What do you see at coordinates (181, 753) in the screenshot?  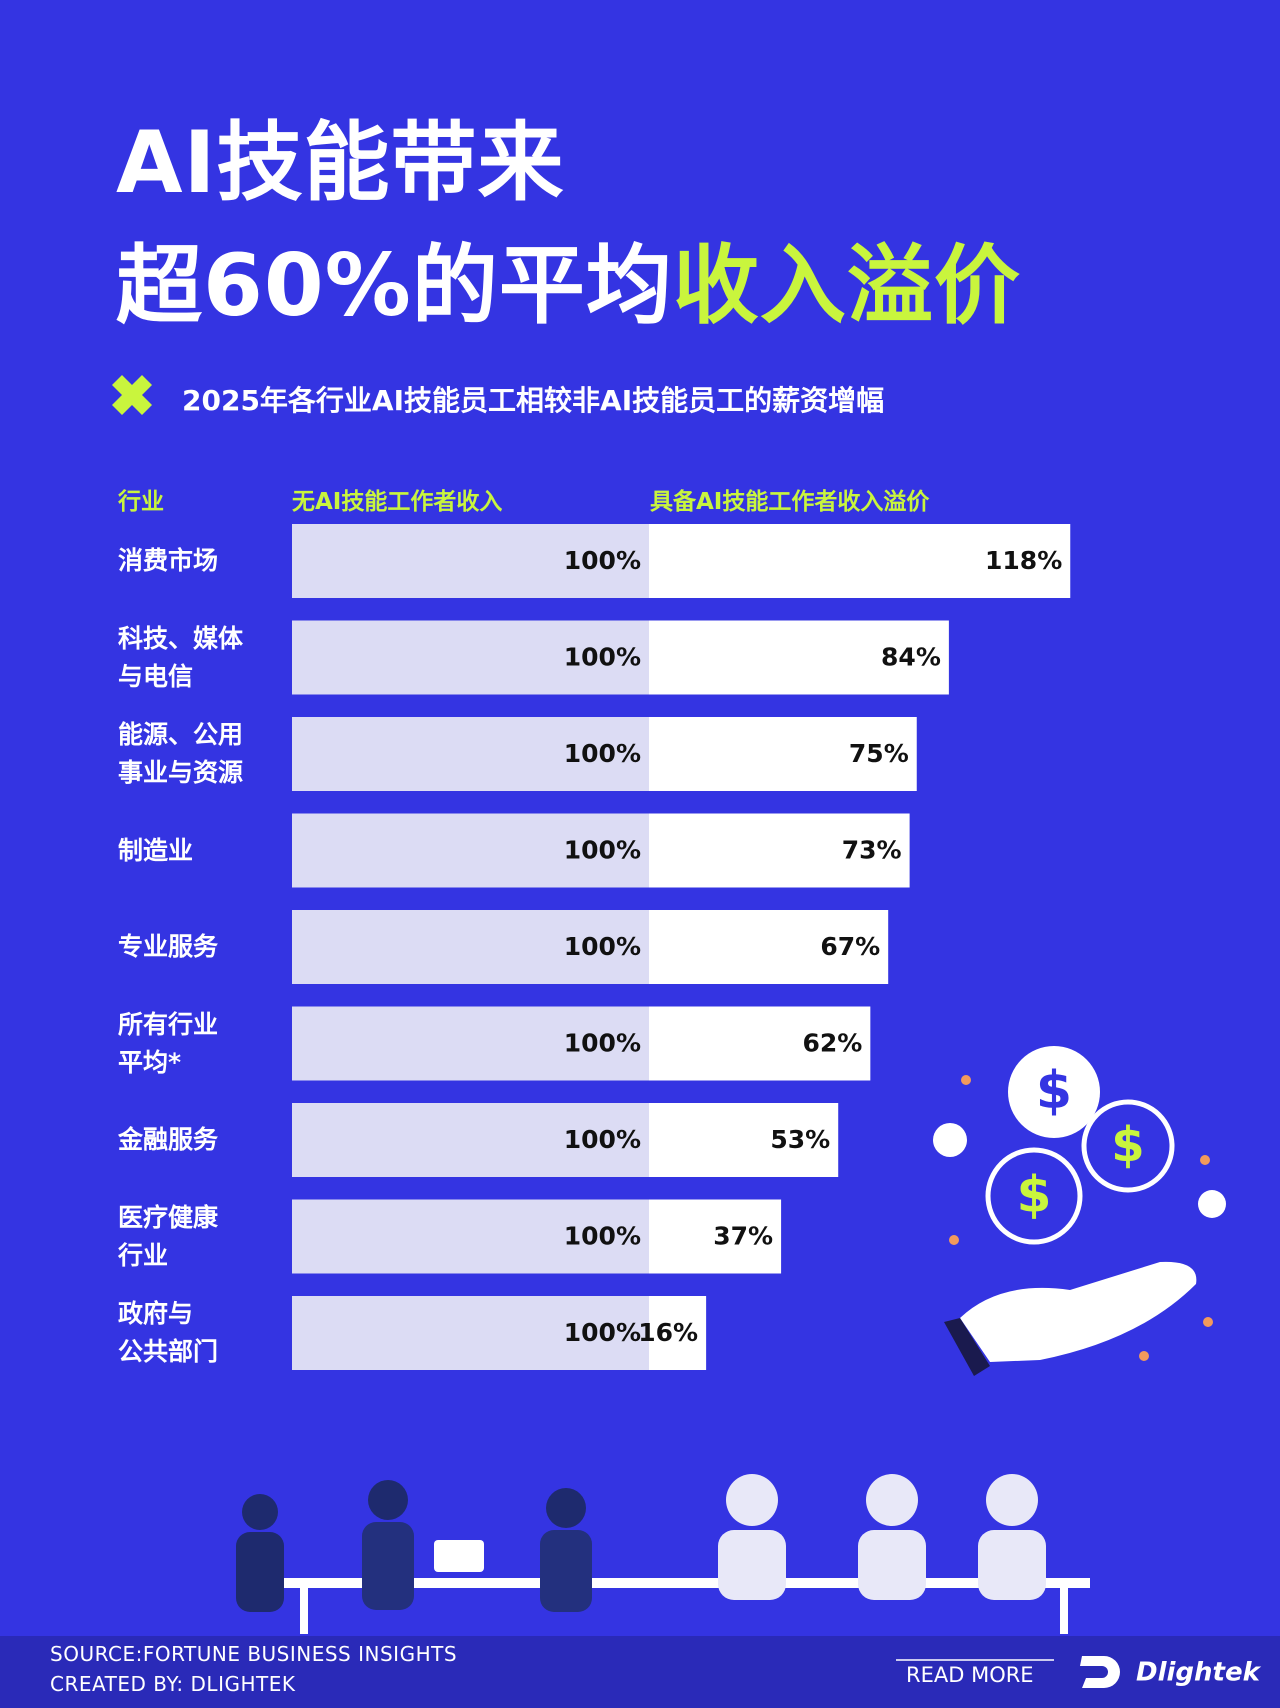 I see `category-label: 能源、公用 事业与资源` at bounding box center [181, 753].